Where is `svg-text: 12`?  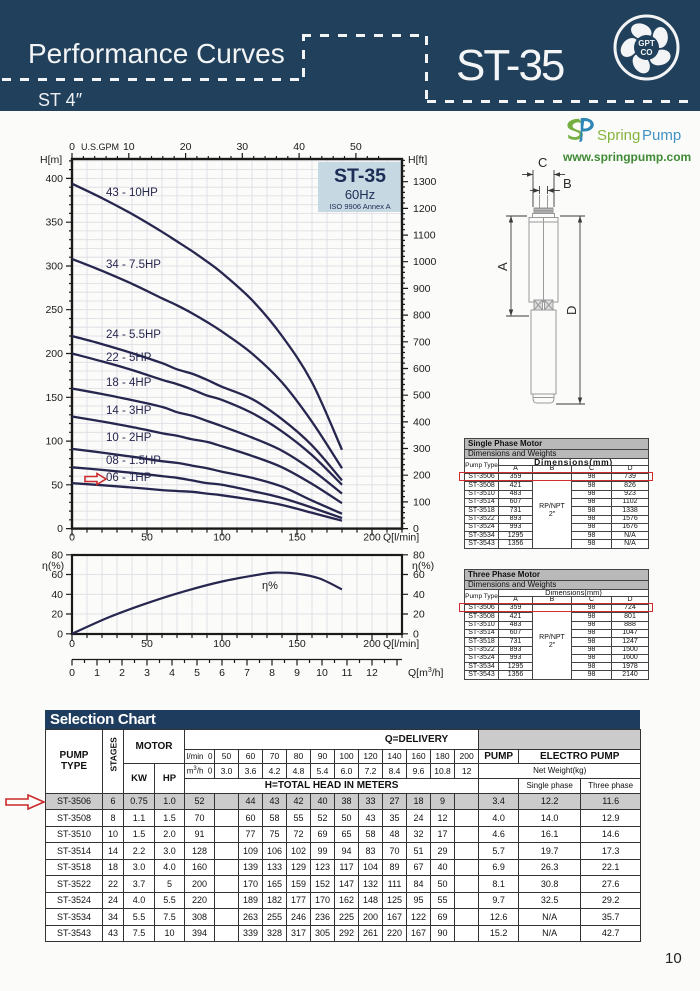 svg-text: 12 is located at coordinates (372, 673).